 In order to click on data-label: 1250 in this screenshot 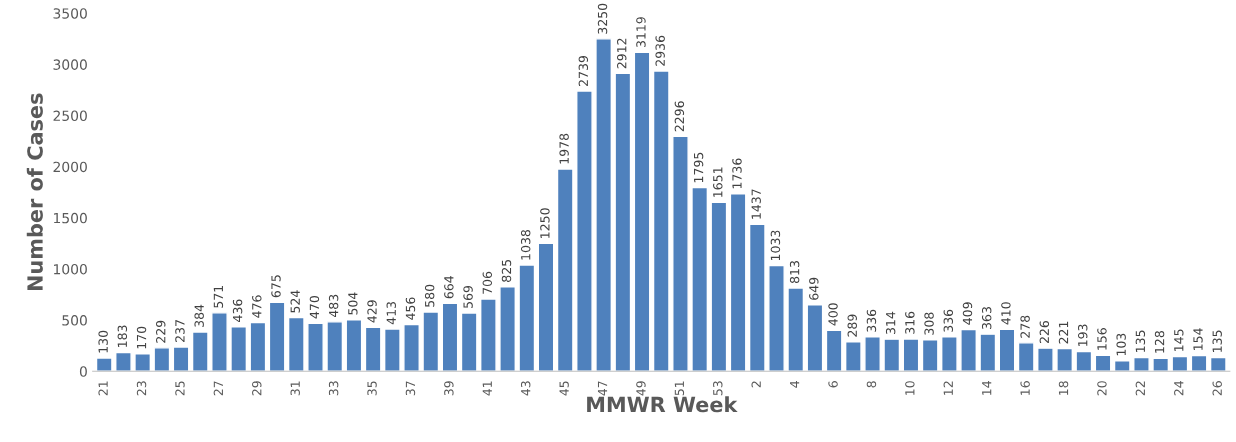, I will do `click(545, 223)`.